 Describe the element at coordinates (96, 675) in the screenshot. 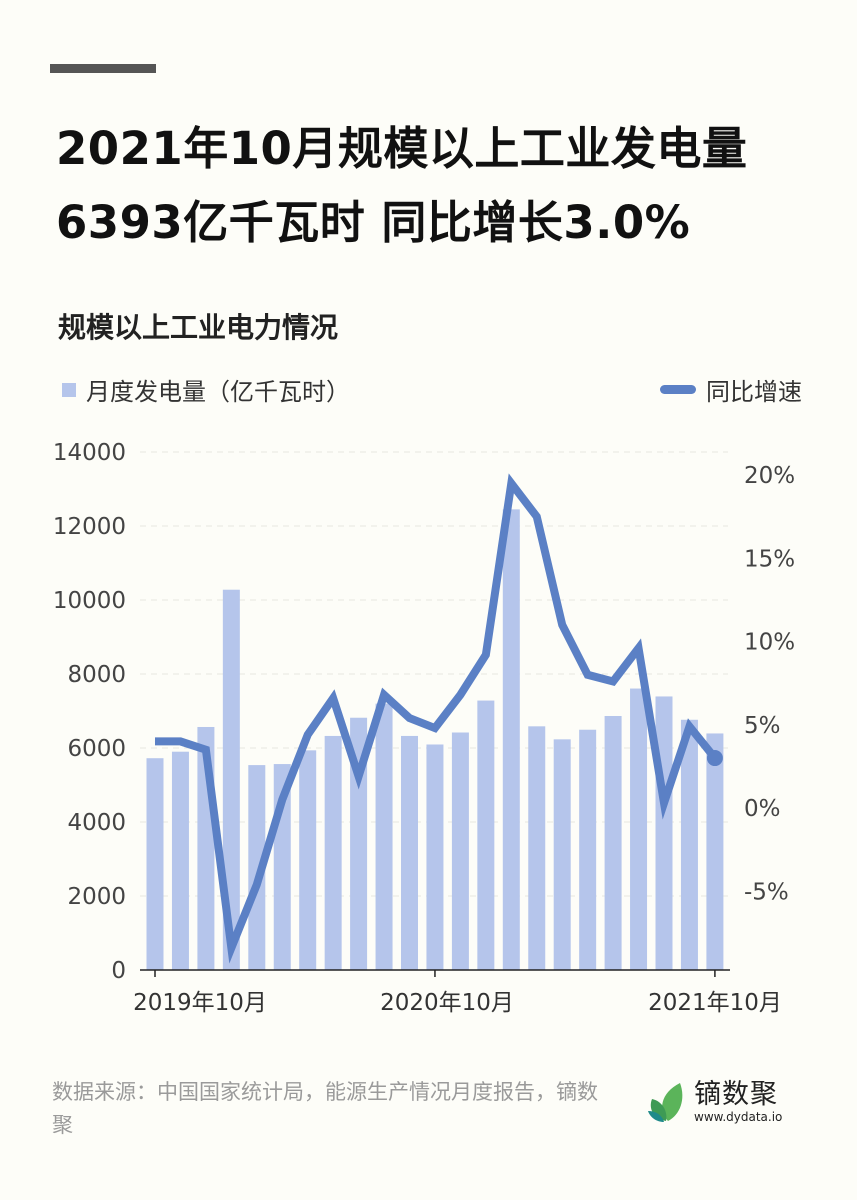

I see `left-axis-tick-label: 8000` at that location.